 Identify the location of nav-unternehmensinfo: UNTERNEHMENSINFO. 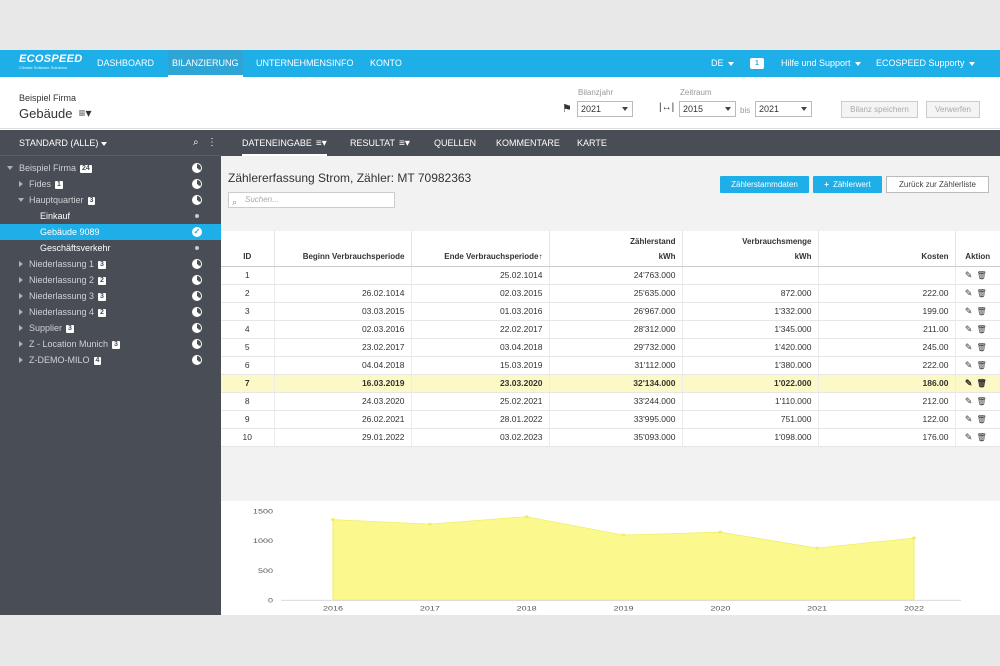
(305, 63).